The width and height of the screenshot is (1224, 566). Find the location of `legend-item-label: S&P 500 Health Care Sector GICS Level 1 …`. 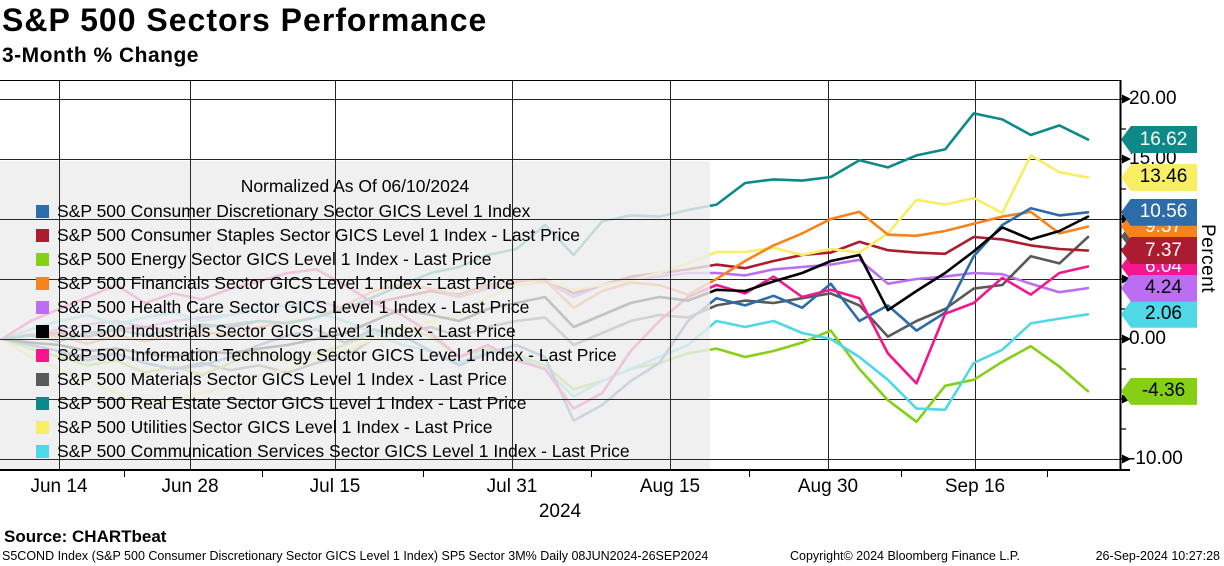

legend-item-label: S&P 500 Health Care Sector GICS Level 1 … is located at coordinates (293, 306).